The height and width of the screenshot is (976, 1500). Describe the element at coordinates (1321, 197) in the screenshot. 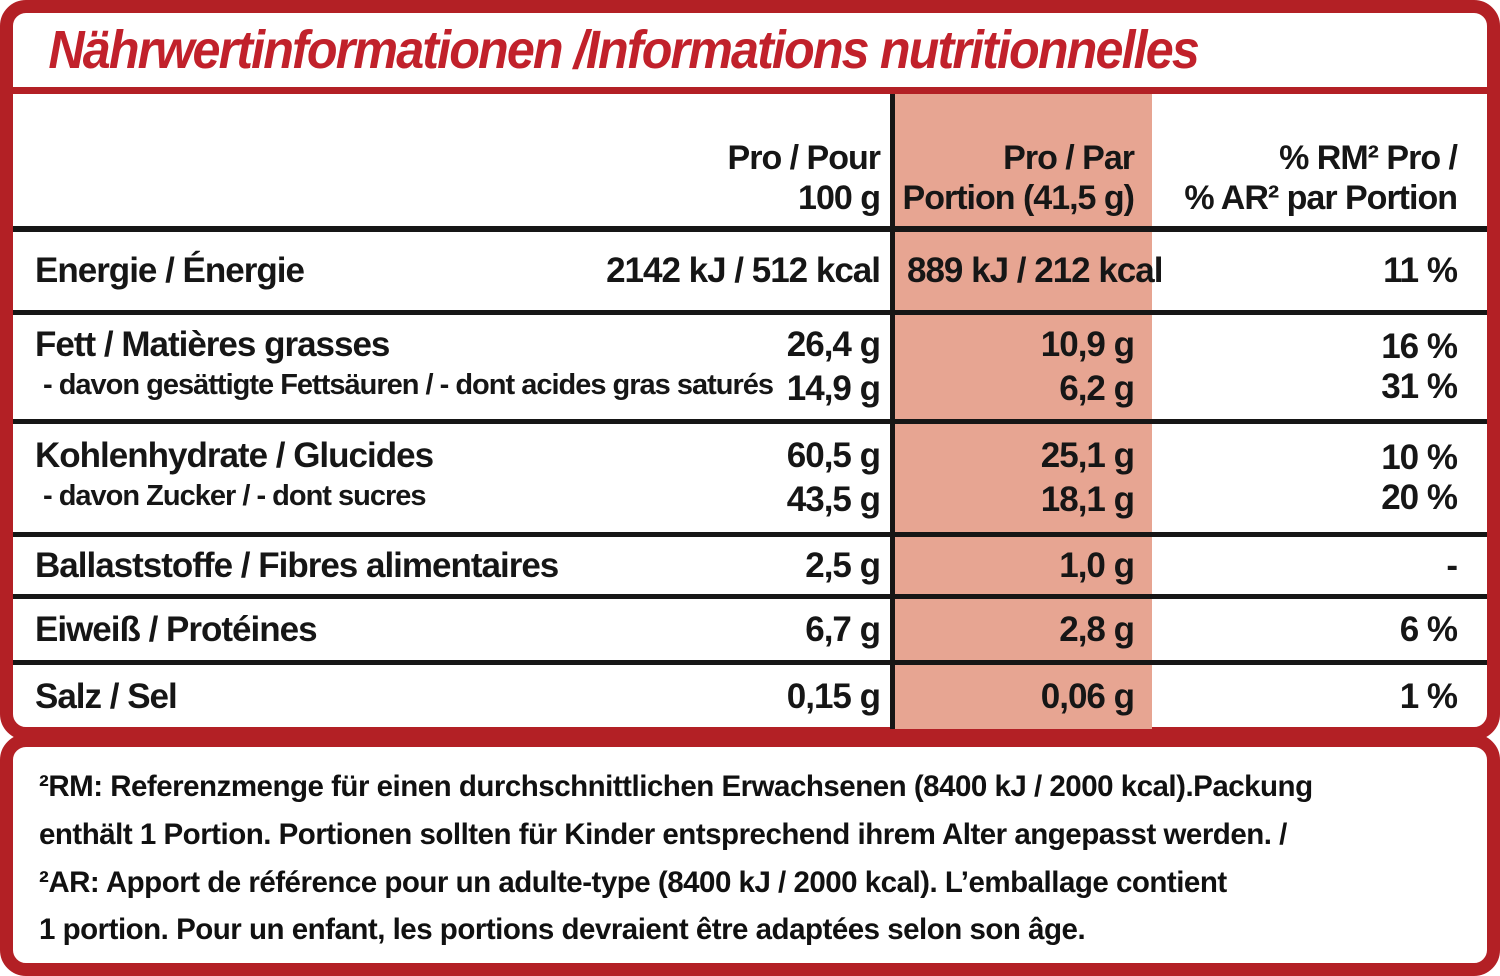

I see `header-rm-line2: % AR² par Portion` at that location.